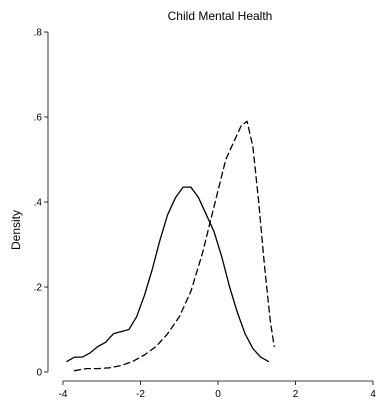  Describe the element at coordinates (39, 373) in the screenshot. I see `y-tick-label: 0` at that location.